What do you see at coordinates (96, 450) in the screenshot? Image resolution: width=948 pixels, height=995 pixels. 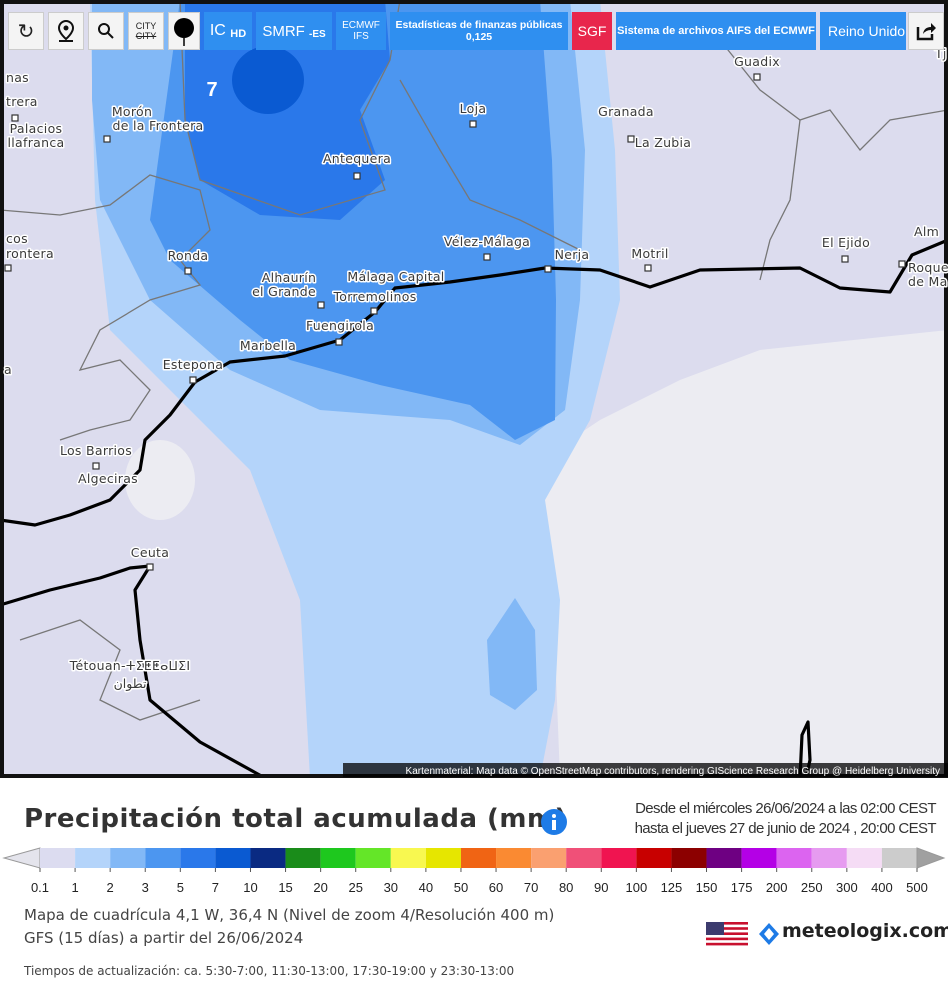 I see `place-label: Los Barrios` at bounding box center [96, 450].